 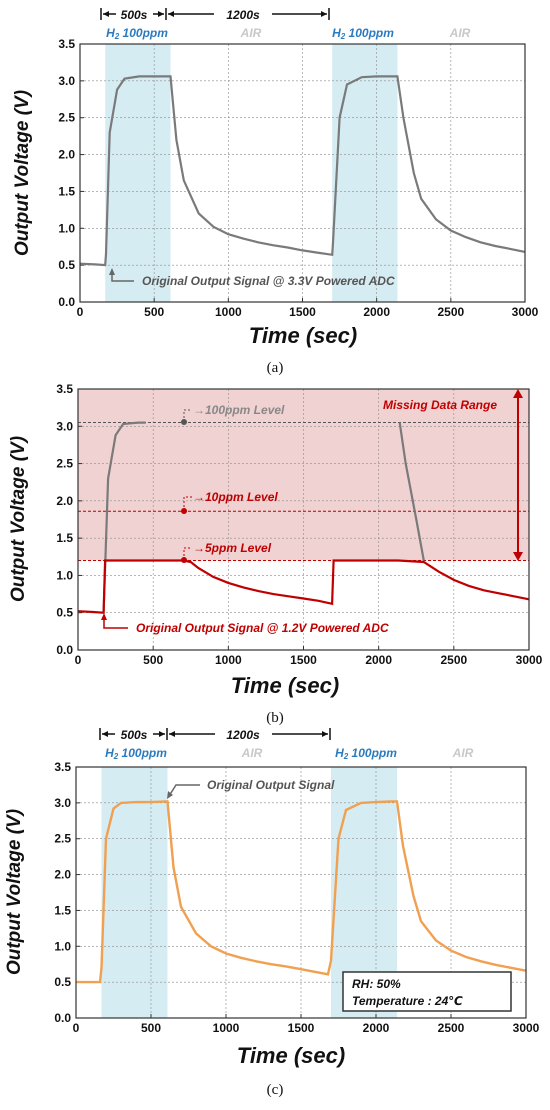 I want to click on arrow-label-500s-c: 500s, so click(x=134, y=735).